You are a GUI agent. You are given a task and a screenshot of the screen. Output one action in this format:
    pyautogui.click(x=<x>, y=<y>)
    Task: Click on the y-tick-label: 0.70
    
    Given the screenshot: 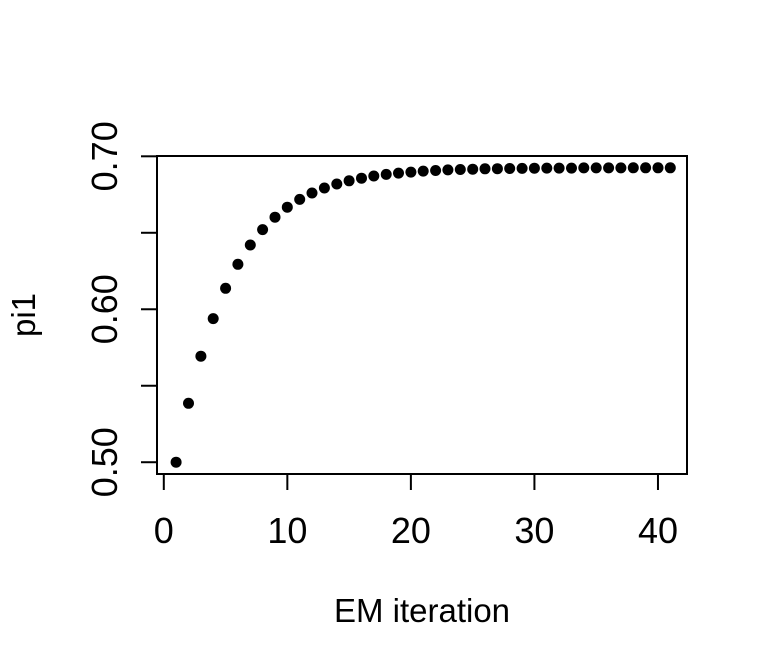 What is the action you would take?
    pyautogui.click(x=104, y=156)
    